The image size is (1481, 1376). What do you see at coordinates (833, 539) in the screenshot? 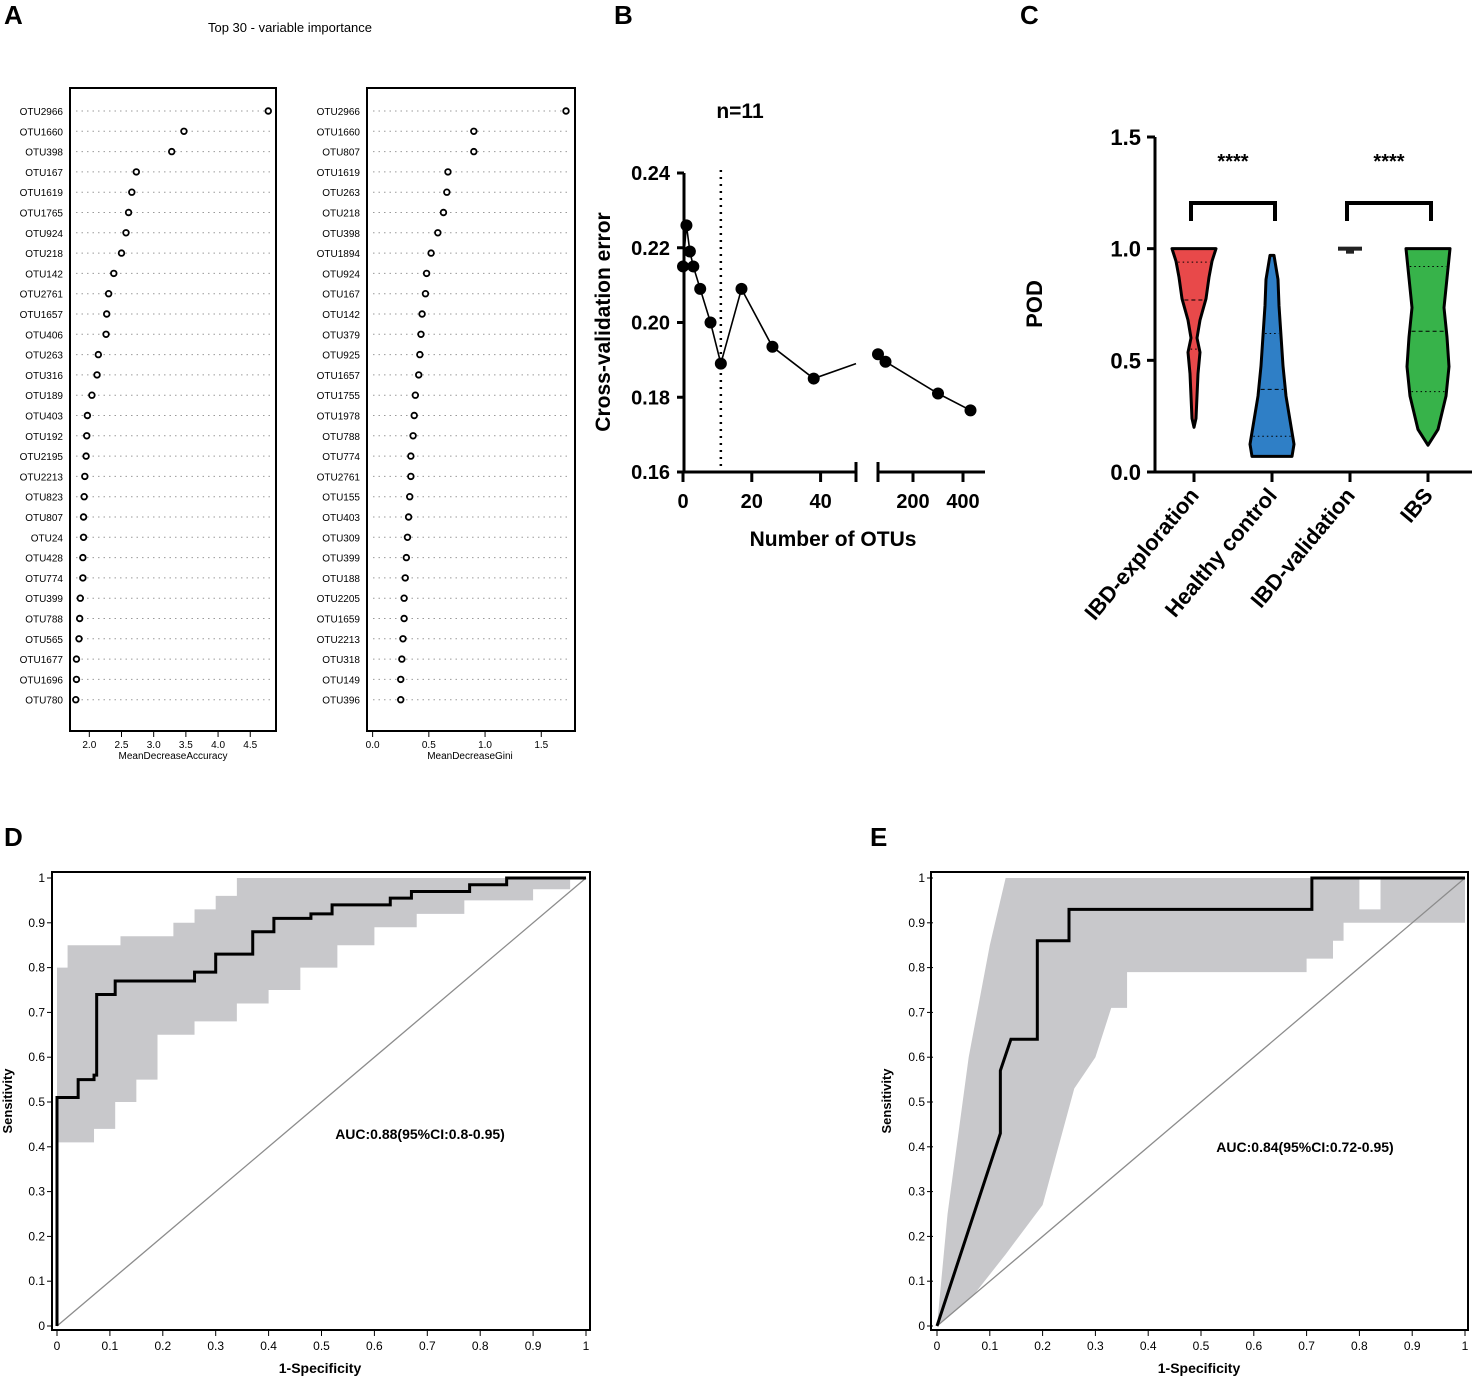
I see `panel-b-xlabel: Number of OTUs` at bounding box center [833, 539].